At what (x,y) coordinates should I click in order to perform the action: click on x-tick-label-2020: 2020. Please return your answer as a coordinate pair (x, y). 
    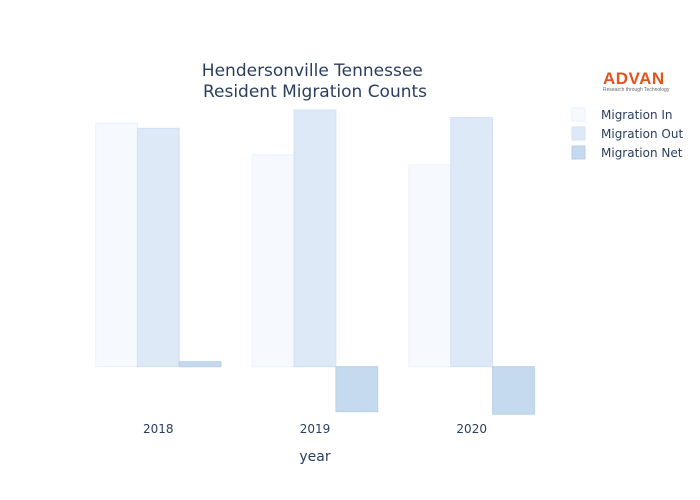
    Looking at the image, I should click on (471, 429).